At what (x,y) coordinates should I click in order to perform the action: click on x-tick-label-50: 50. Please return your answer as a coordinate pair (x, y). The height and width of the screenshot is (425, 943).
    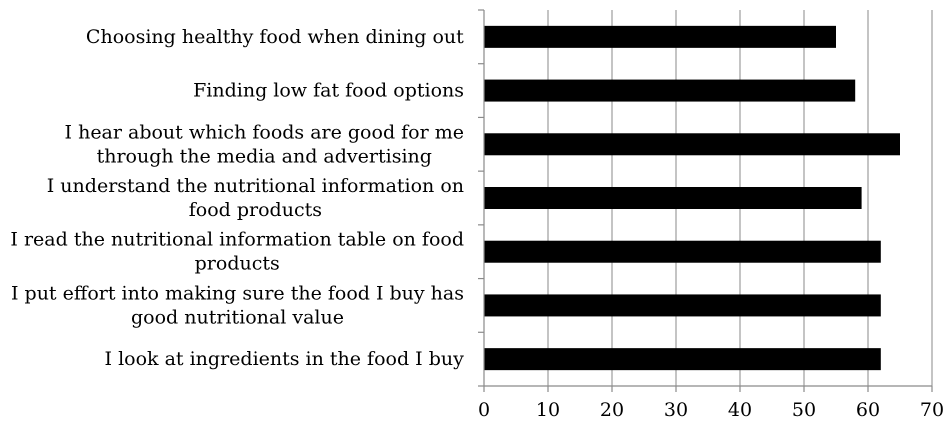
    Looking at the image, I should click on (804, 410).